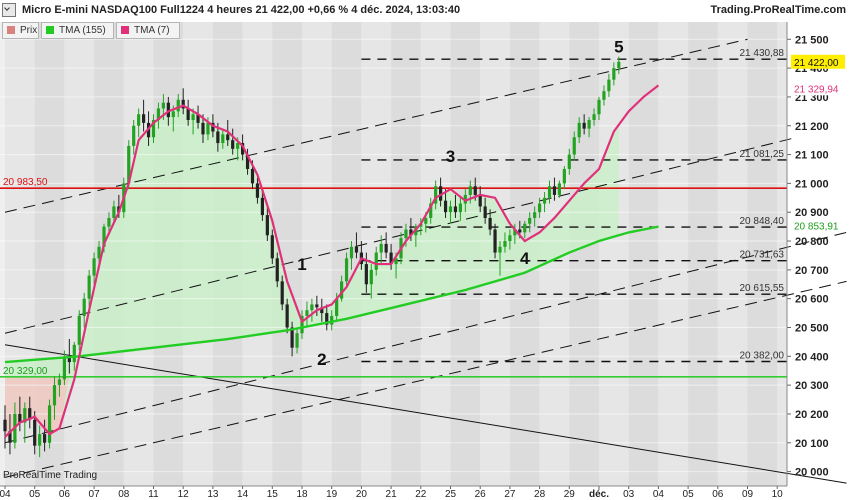  I want to click on legend-label-tma155: TMA (155), so click(82, 30).